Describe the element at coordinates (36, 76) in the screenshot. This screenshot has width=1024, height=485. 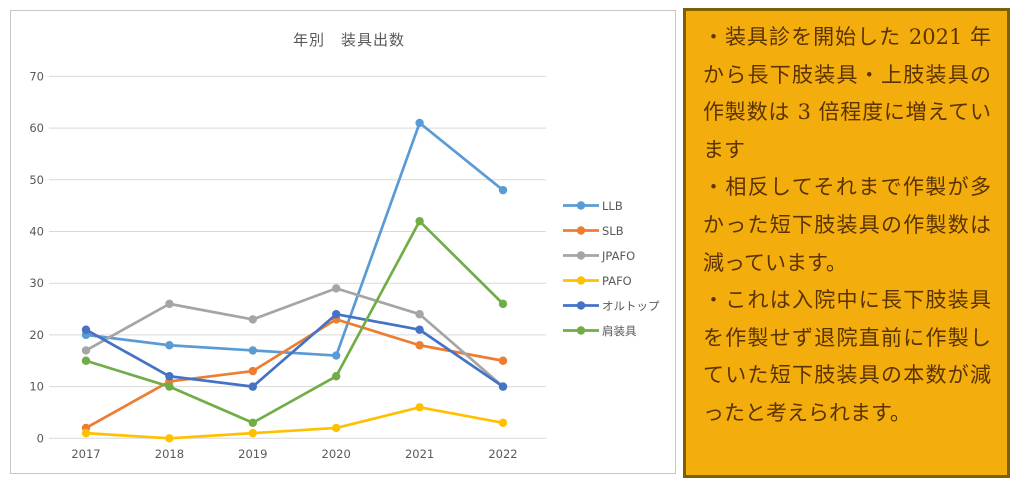
I see `y-tick-label: 70` at that location.